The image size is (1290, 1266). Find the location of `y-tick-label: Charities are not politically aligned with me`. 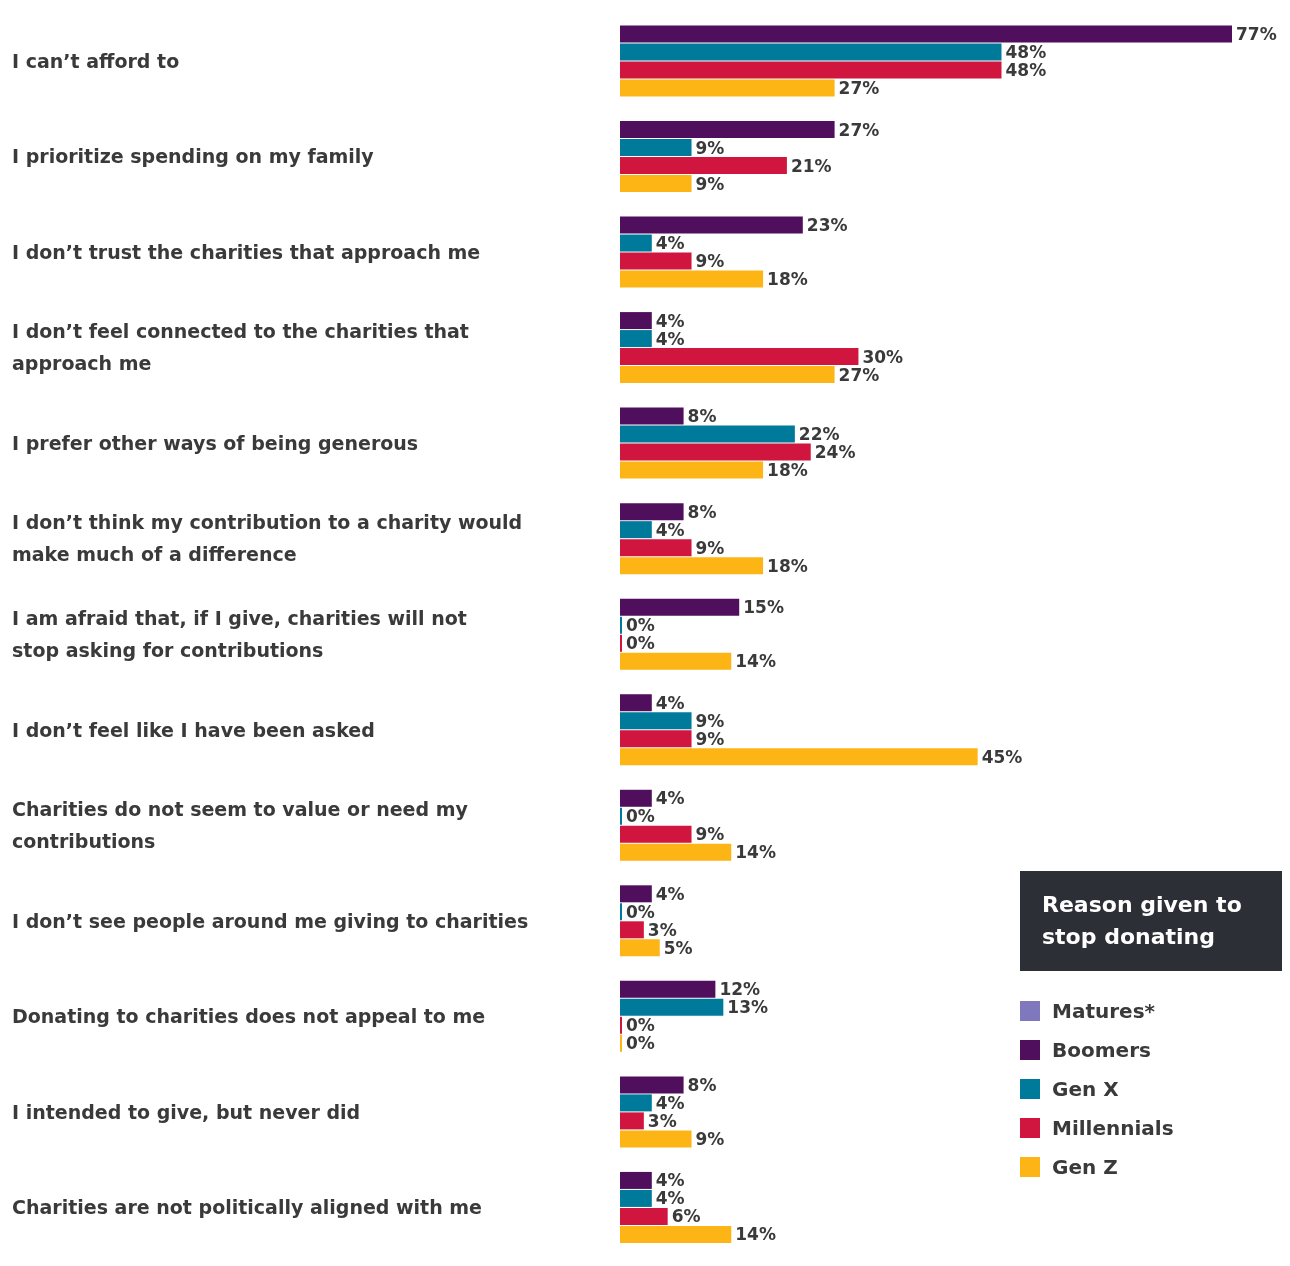

y-tick-label: Charities are not politically aligned with me is located at coordinates (247, 1207).